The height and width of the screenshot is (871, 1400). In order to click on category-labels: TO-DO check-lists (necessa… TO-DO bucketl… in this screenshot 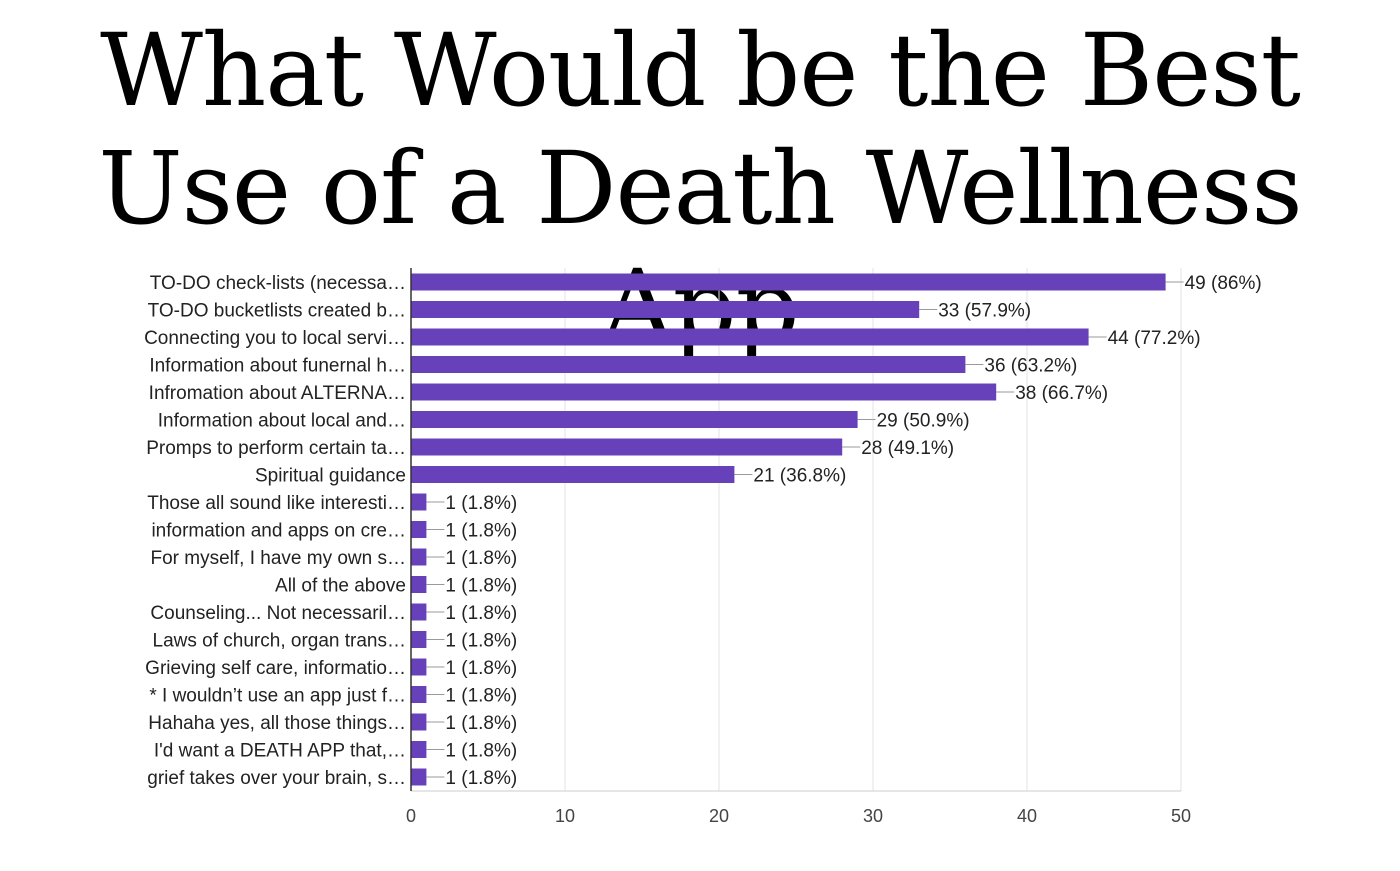, I will do `click(275, 531)`.